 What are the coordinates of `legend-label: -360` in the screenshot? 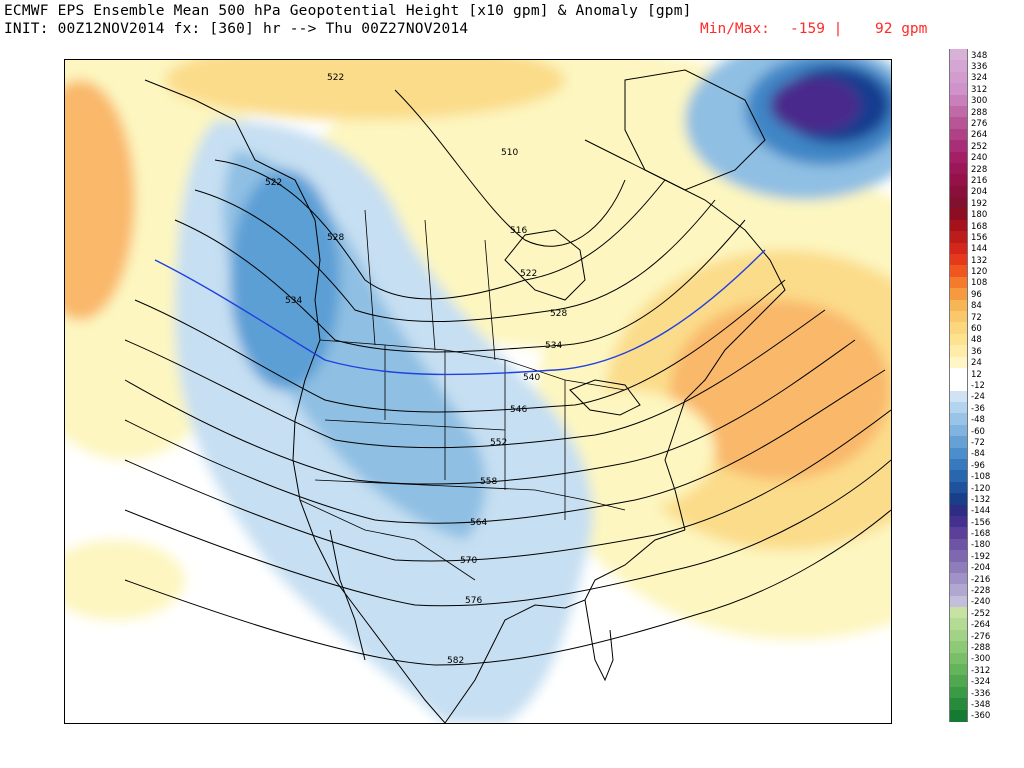 It's located at (981, 716).